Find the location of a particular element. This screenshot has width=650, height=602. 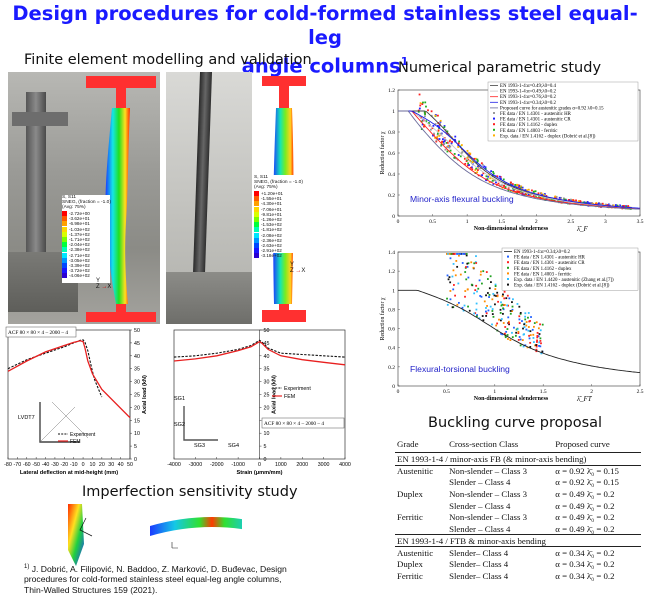

x-tick-label: -10 is located at coordinates (74, 465).